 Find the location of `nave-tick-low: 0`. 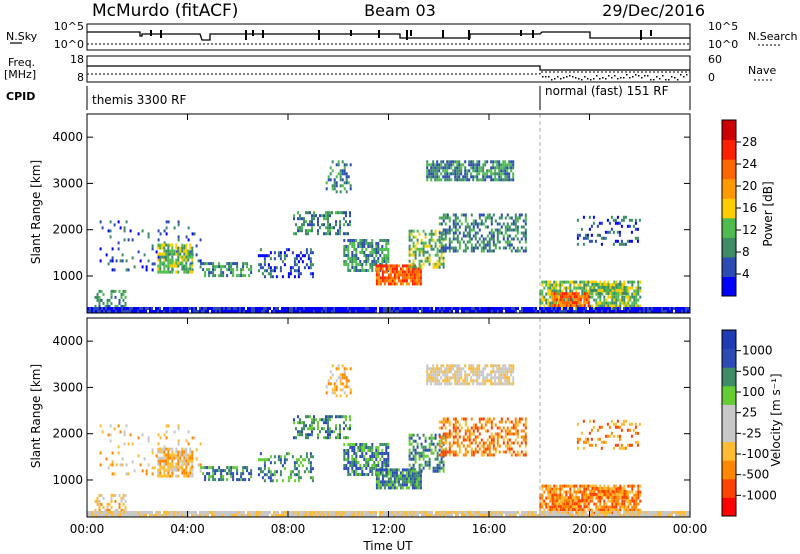

nave-tick-low: 0 is located at coordinates (711, 77).